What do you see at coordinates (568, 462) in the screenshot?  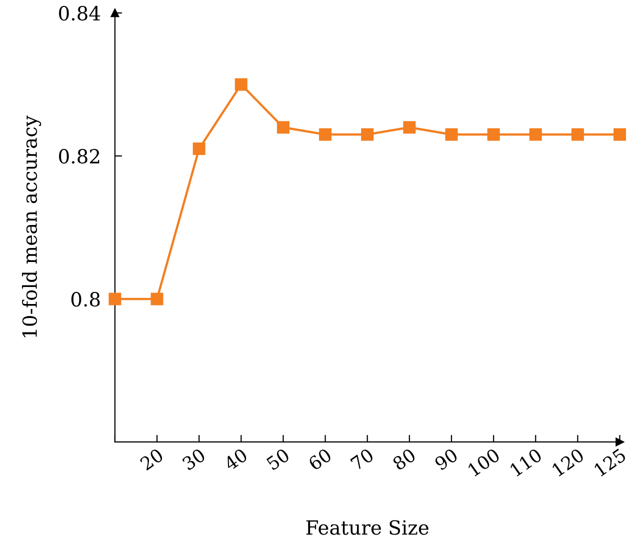 I see `x-tick-label: 120` at bounding box center [568, 462].